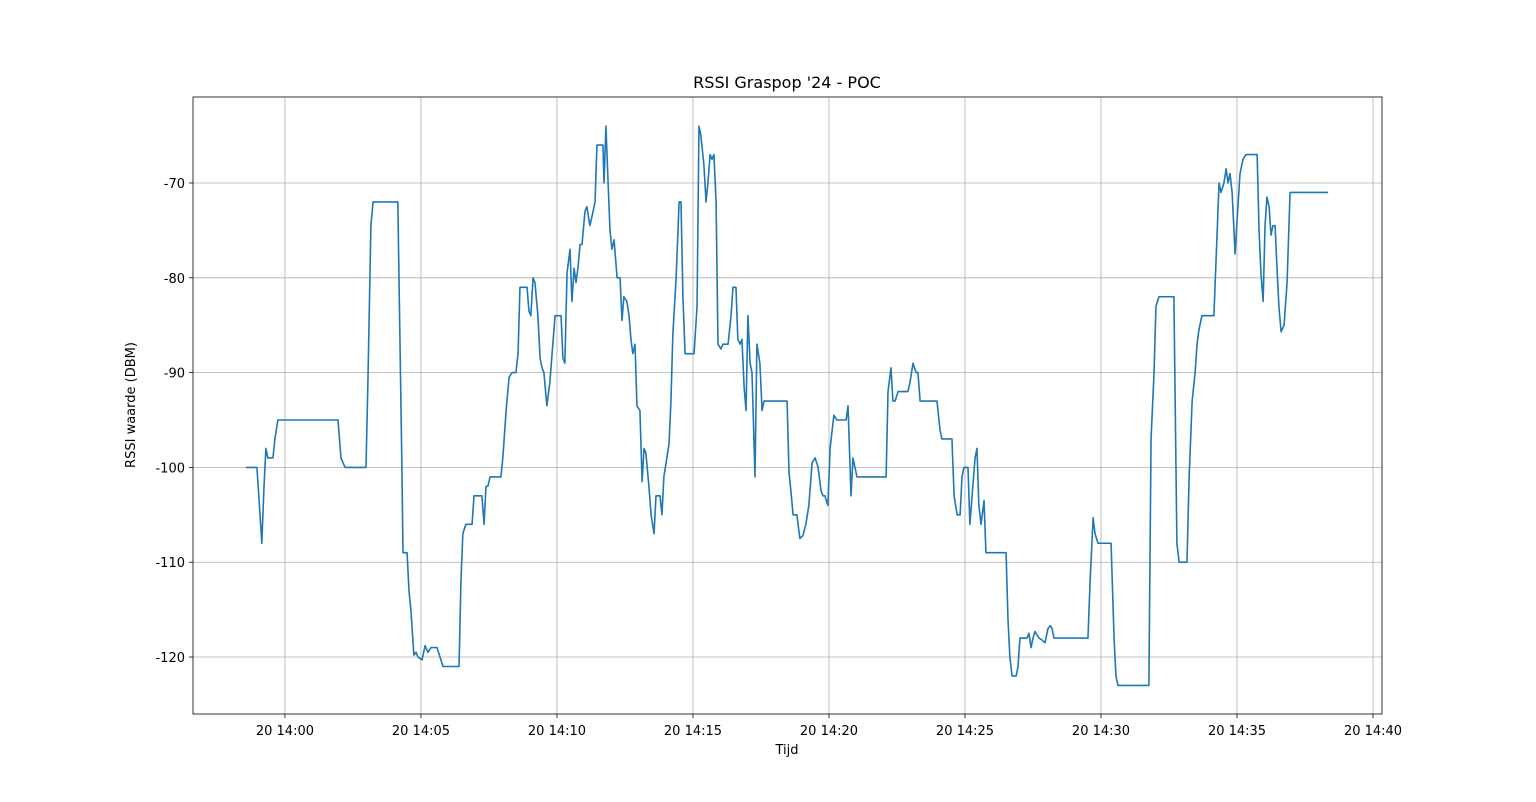  What do you see at coordinates (170, 563) in the screenshot?
I see `y-tick-label: -110` at bounding box center [170, 563].